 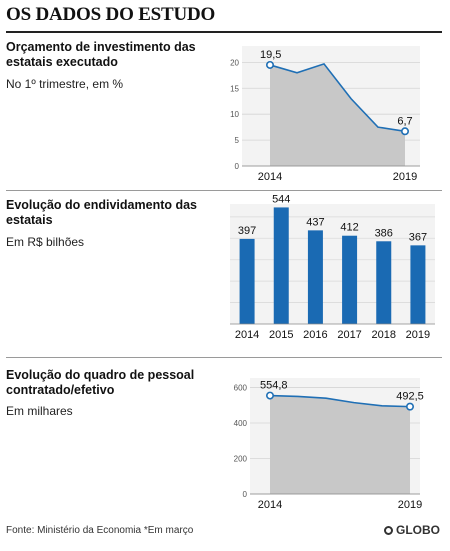 I want to click on x-tick-label: 2018, so click(x=384, y=335).